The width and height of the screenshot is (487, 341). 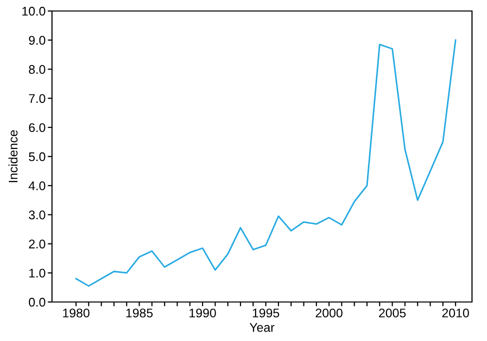 What do you see at coordinates (37, 69) in the screenshot?
I see `y-tick-label: 8.0` at bounding box center [37, 69].